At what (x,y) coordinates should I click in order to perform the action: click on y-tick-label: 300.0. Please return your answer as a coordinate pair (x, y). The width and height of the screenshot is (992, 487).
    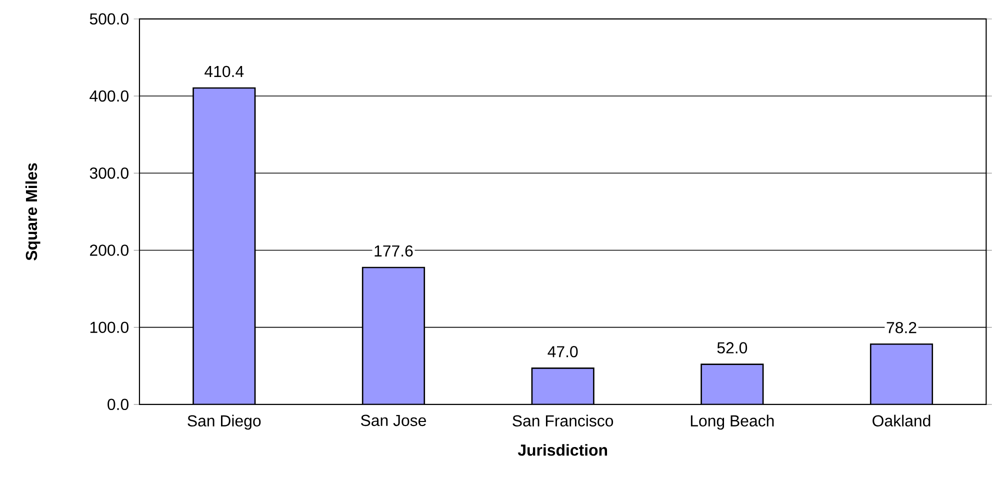
    Looking at the image, I should click on (109, 173).